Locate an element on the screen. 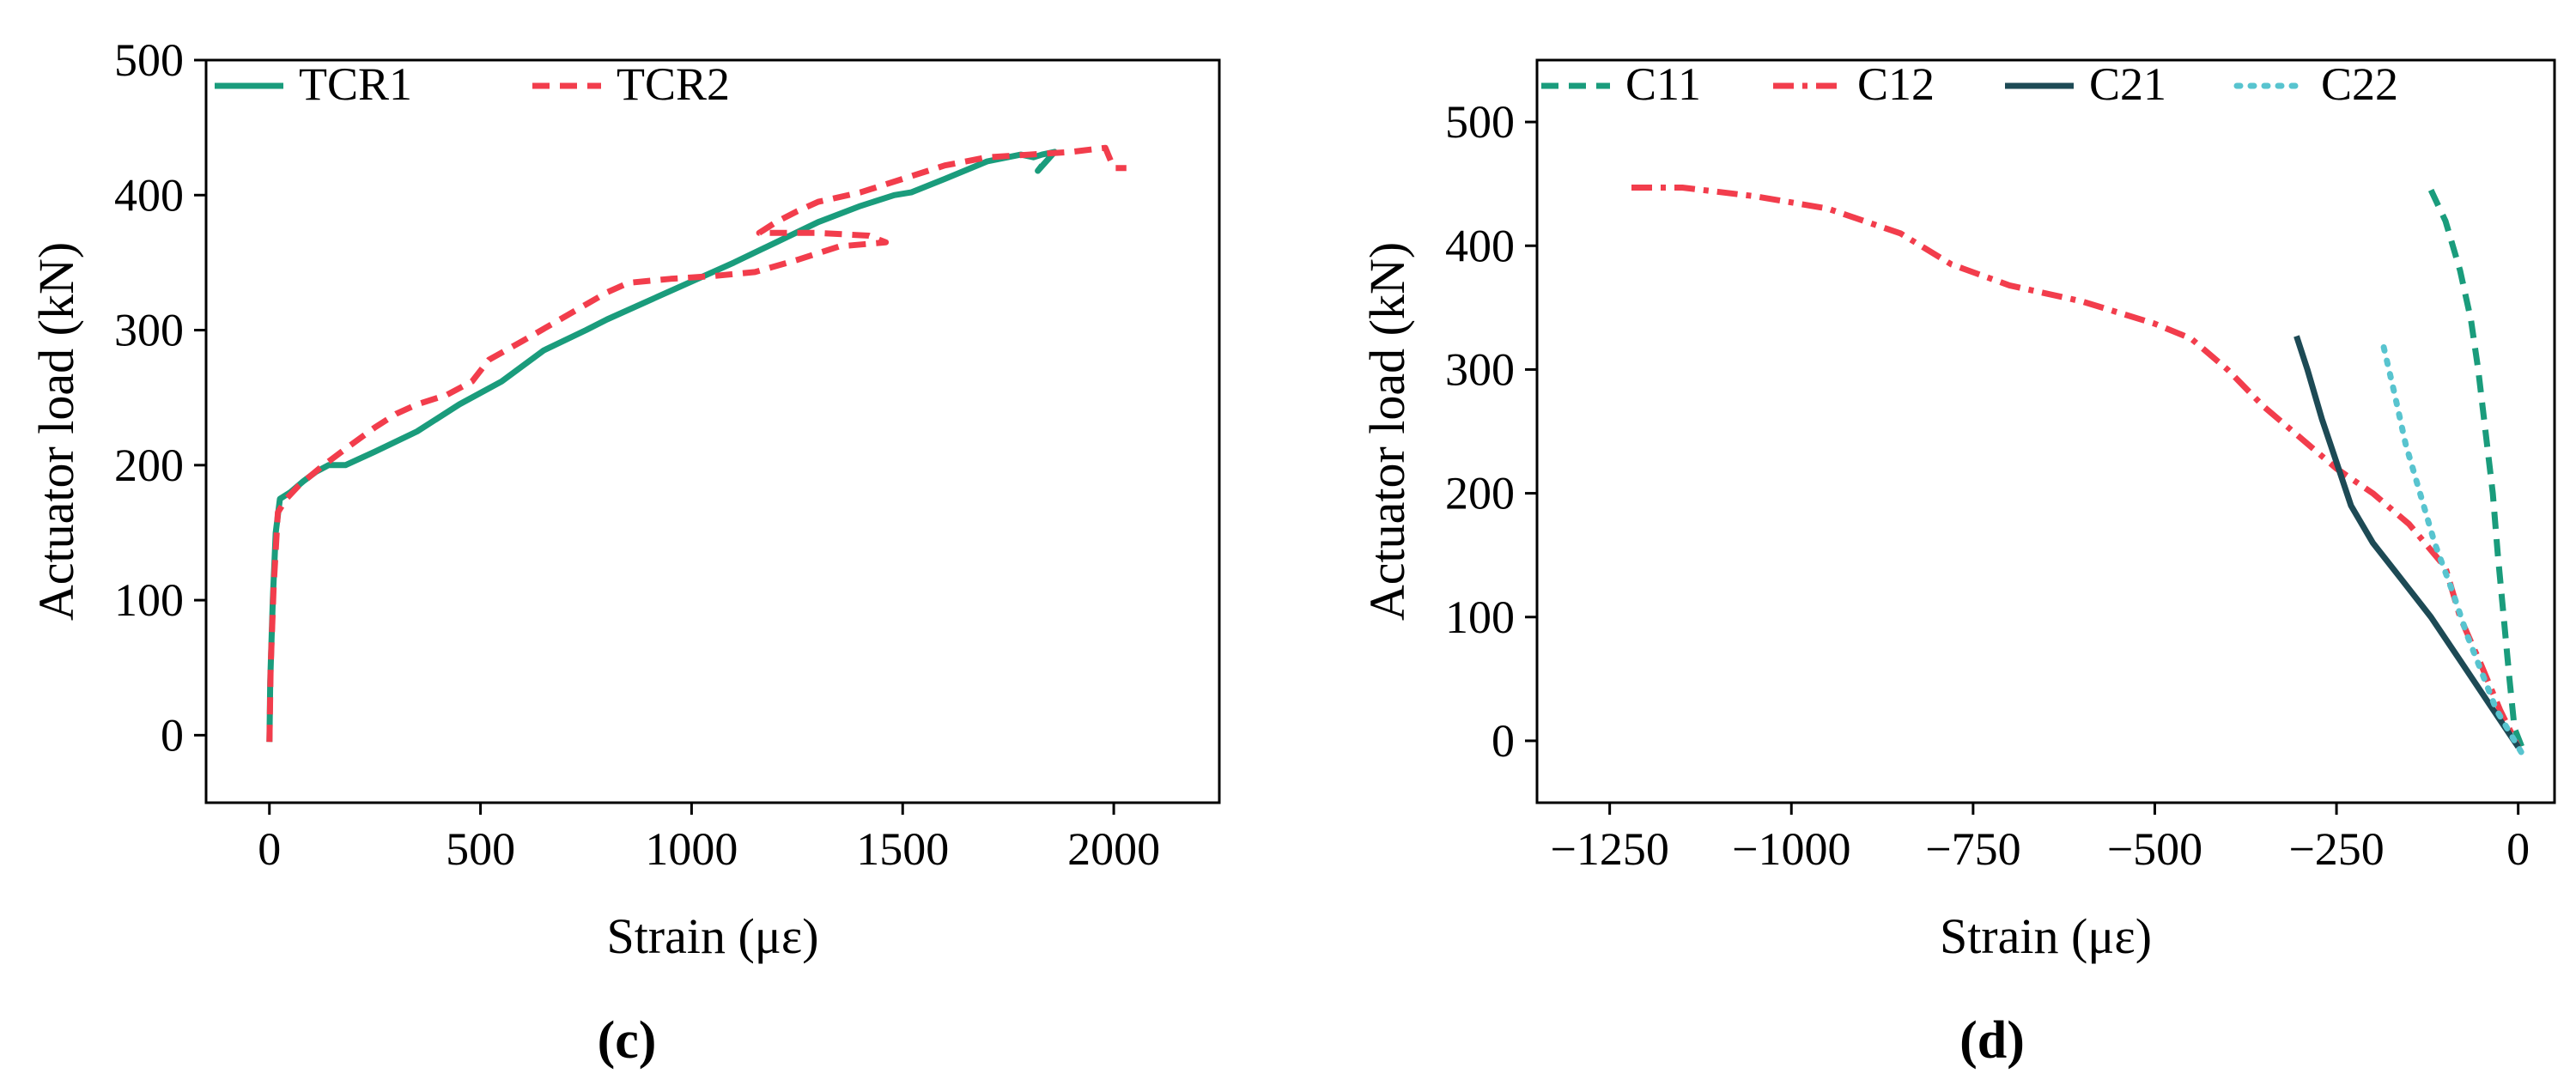 The height and width of the screenshot is (1086, 2576). series-line-c11 is located at coordinates (2476, 468).